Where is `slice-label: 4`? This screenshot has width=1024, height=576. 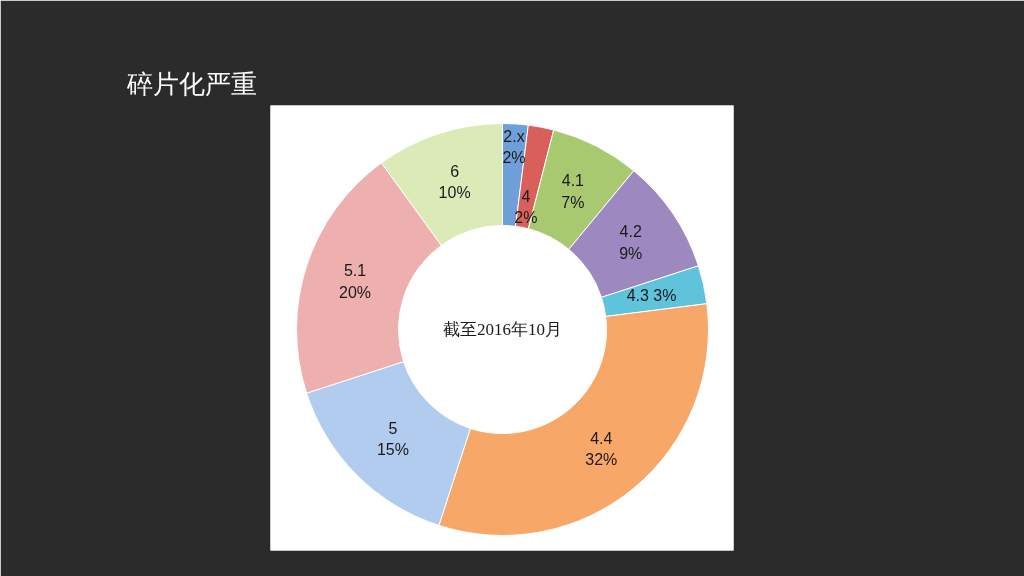 slice-label: 4 is located at coordinates (526, 196).